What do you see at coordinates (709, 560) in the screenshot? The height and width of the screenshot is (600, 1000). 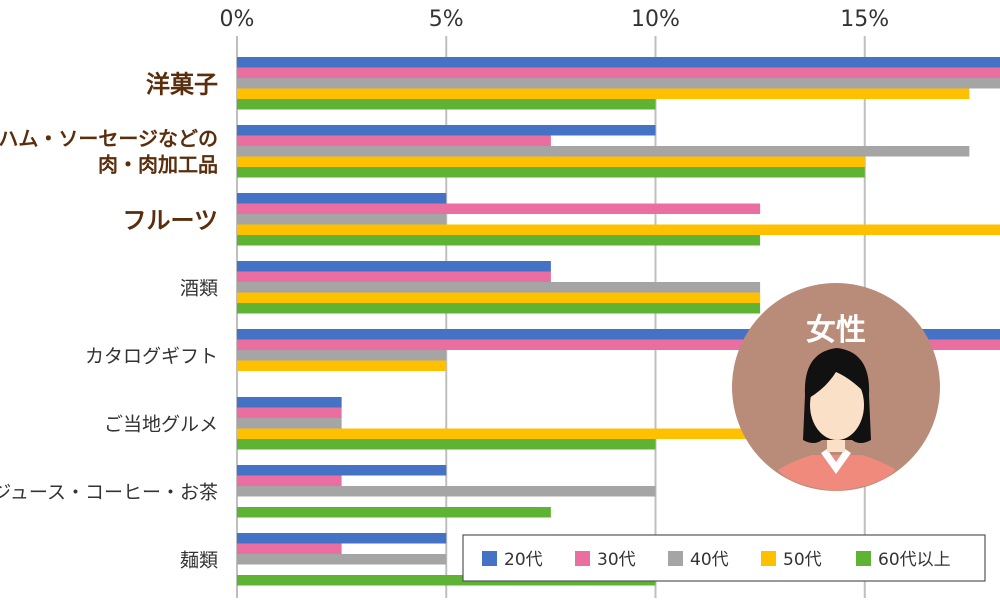 I see `legend-label: 40代` at bounding box center [709, 560].